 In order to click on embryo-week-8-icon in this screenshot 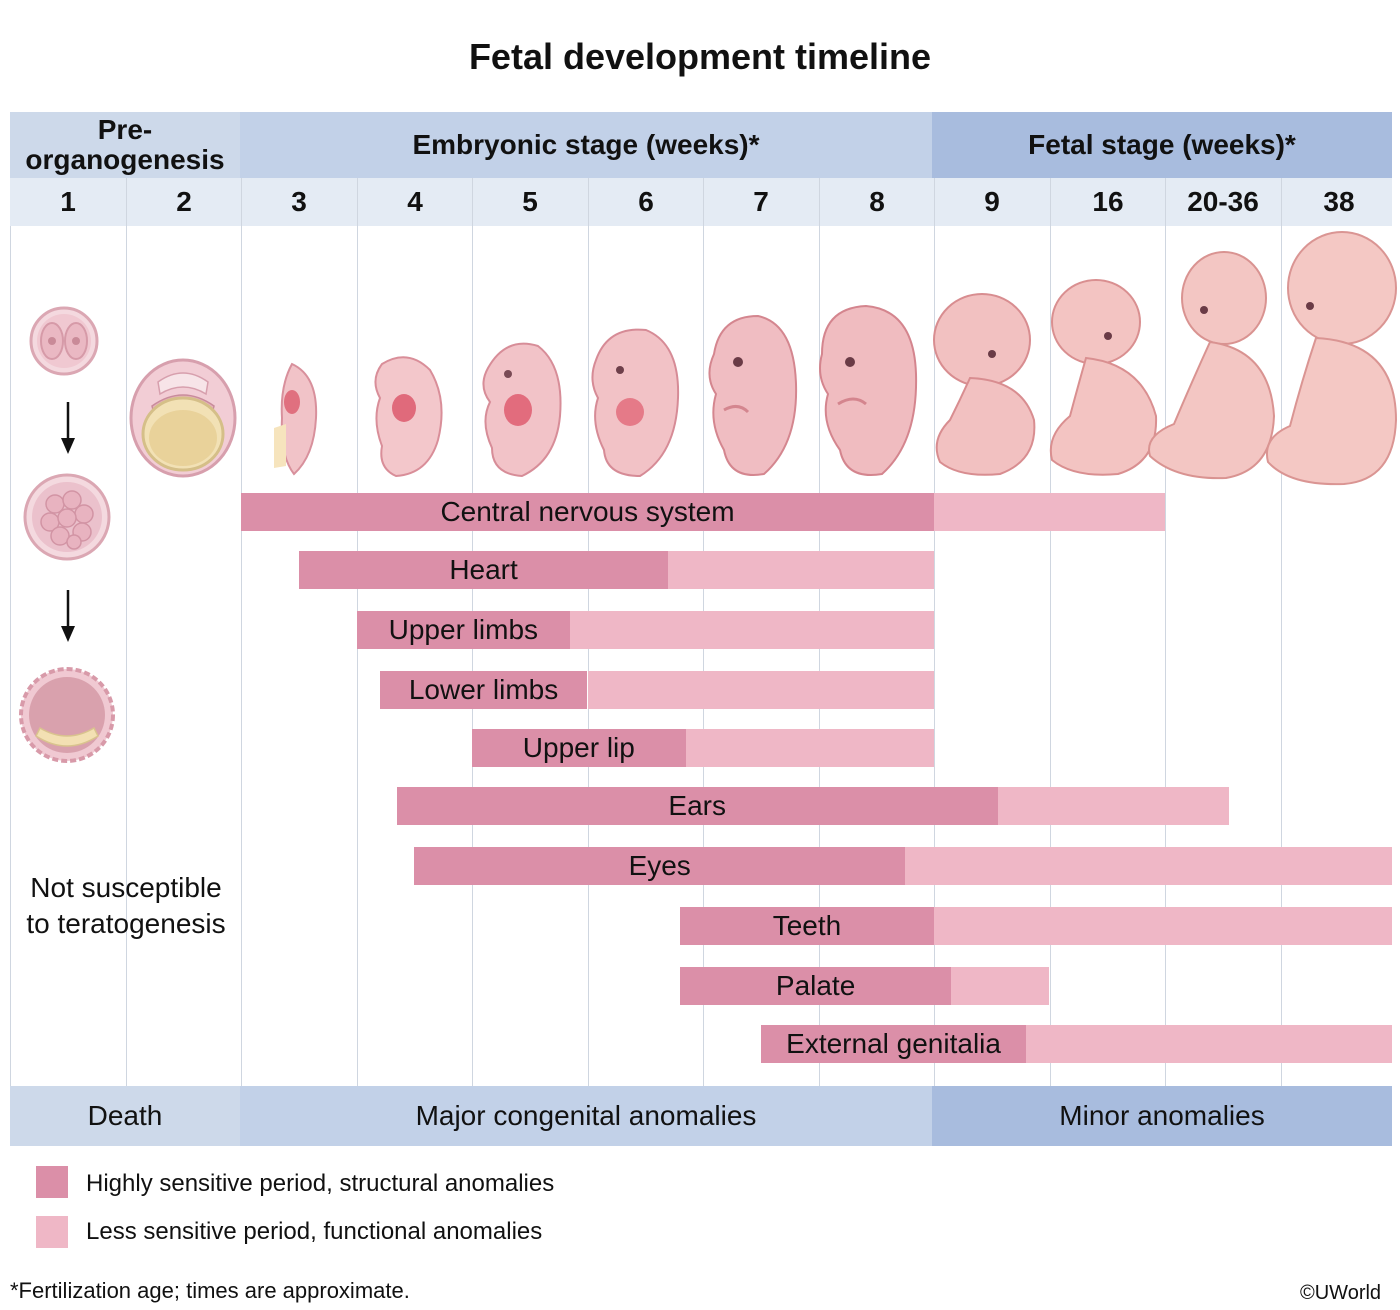, I will do `click(868, 390)`.